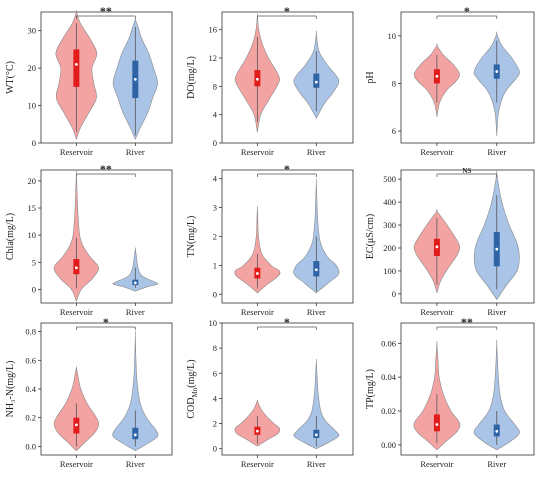 This screenshot has height=477, width=550. What do you see at coordinates (192, 388) in the screenshot?
I see `y-axis-label: CODMn(mg/L)` at bounding box center [192, 388].